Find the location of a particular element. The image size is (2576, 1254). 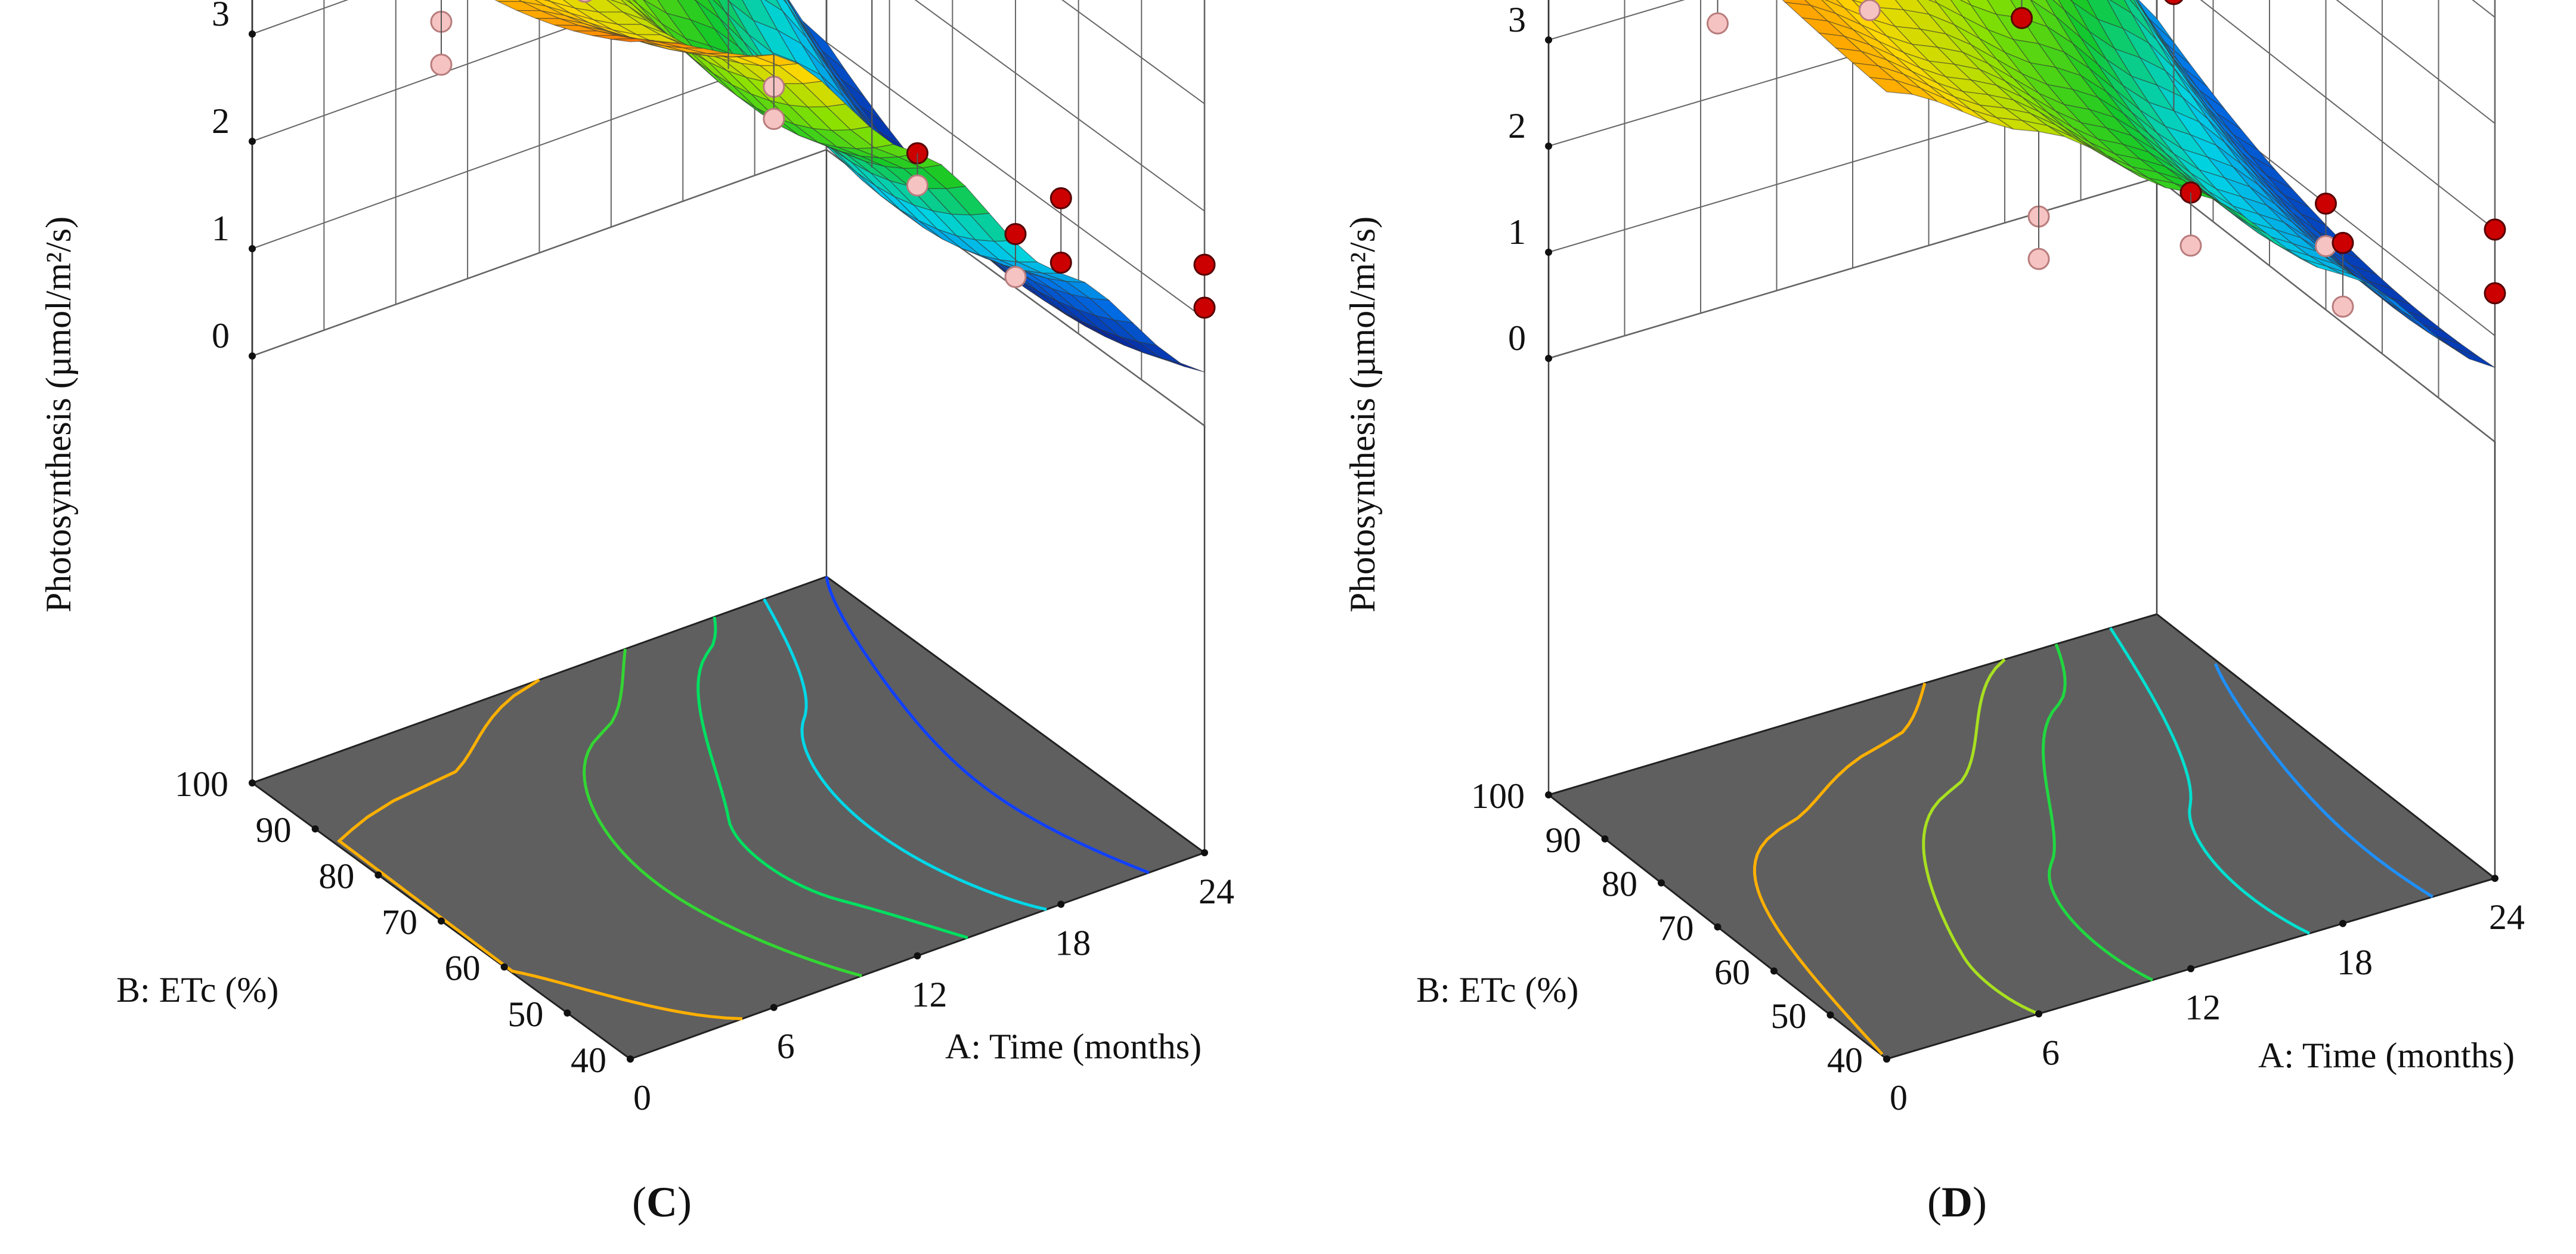

panel-label: (C) is located at coordinates (662, 1202).